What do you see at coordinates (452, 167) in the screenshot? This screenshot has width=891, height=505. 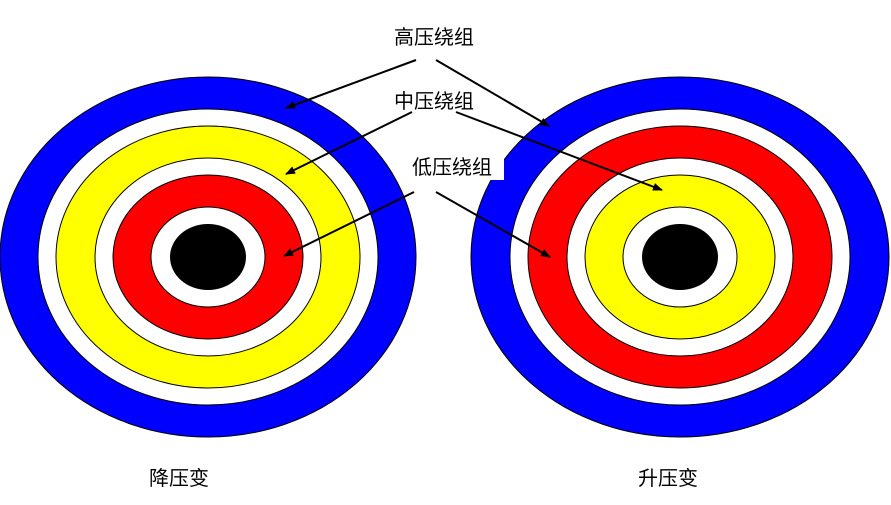 I see `low-voltage-winding-label: 低压绕组` at bounding box center [452, 167].